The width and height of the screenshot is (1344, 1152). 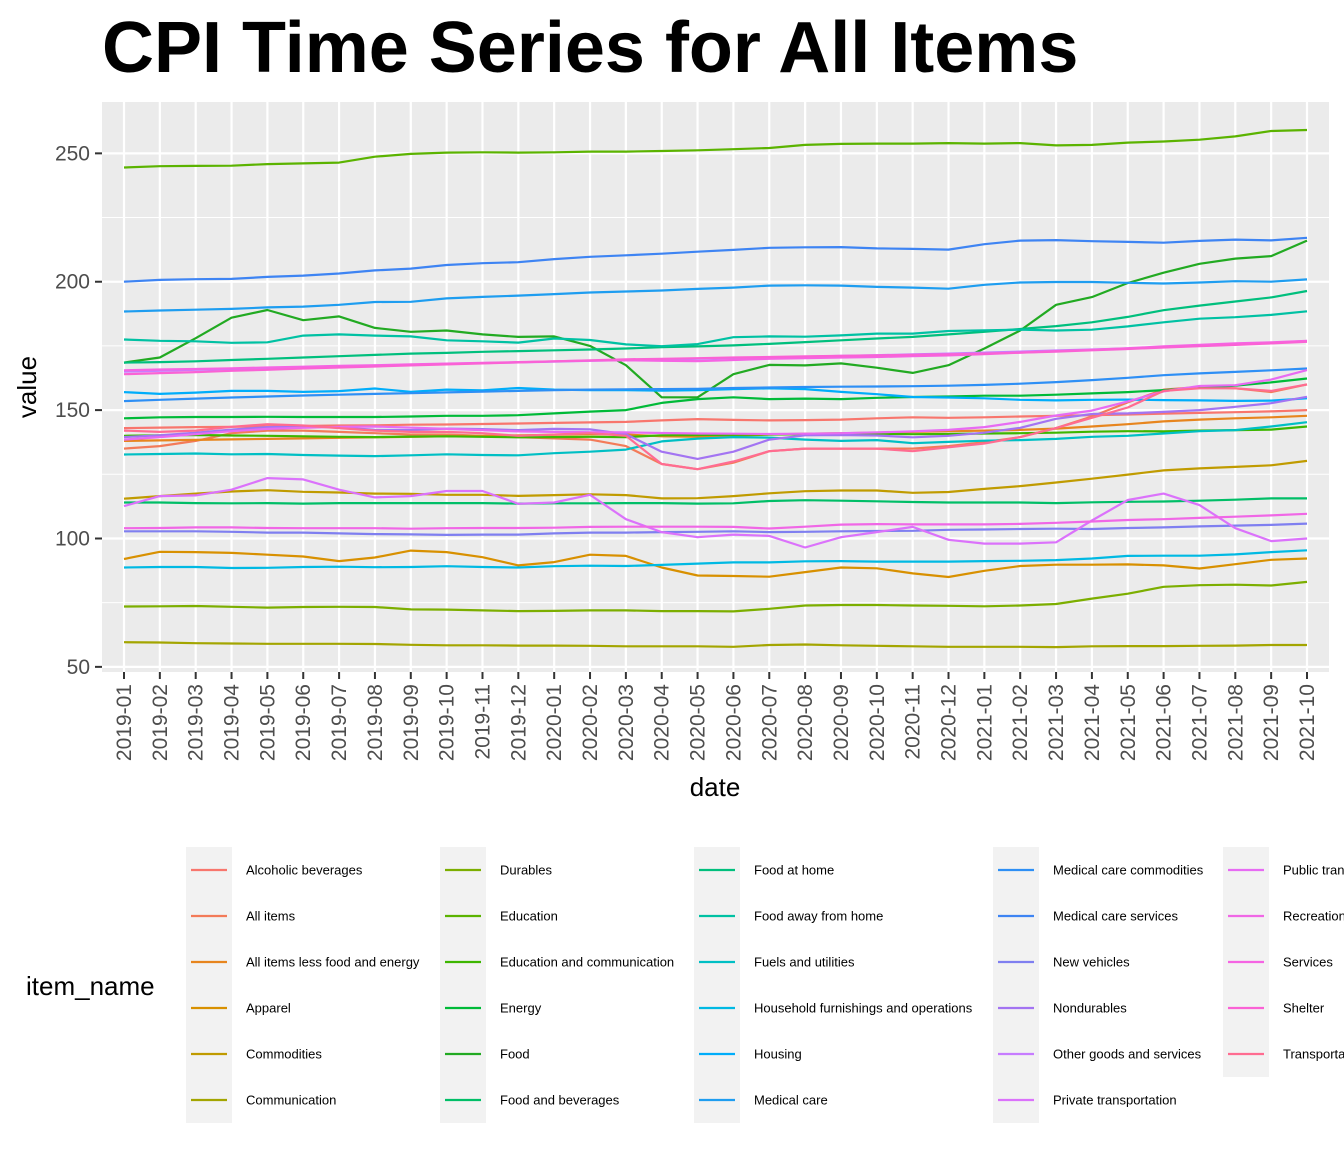 I want to click on legend-label: Private transportation, so click(x=1115, y=1100).